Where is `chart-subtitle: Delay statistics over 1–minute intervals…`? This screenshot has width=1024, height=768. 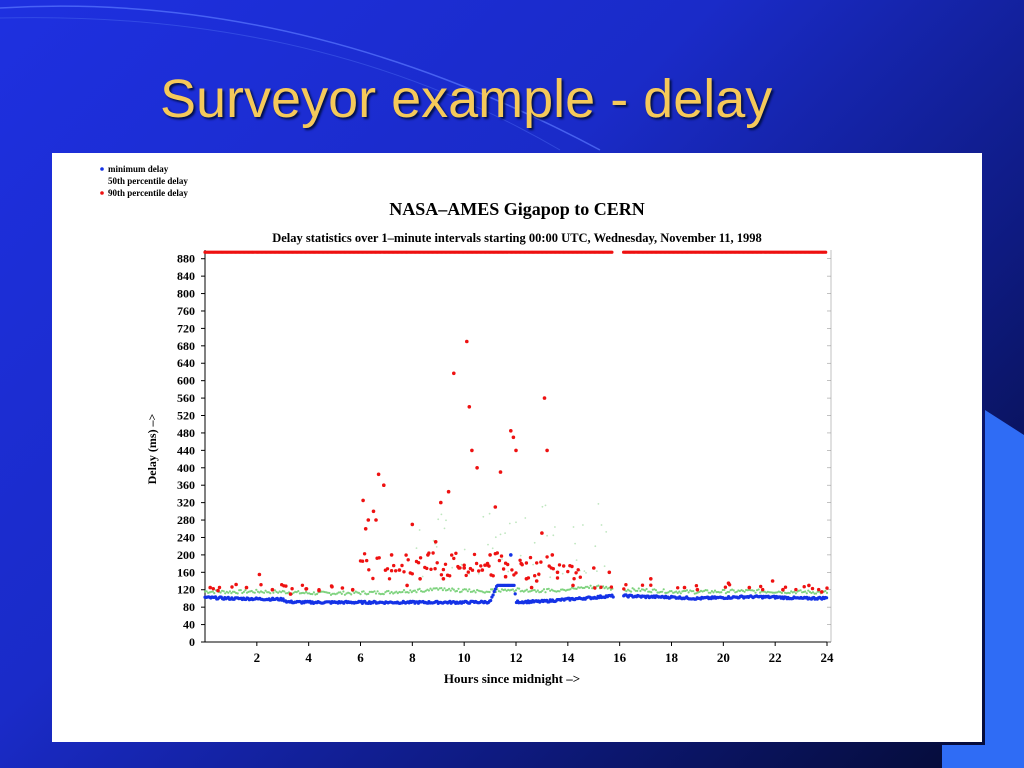
chart-subtitle: Delay statistics over 1–minute intervals… is located at coordinates (517, 238).